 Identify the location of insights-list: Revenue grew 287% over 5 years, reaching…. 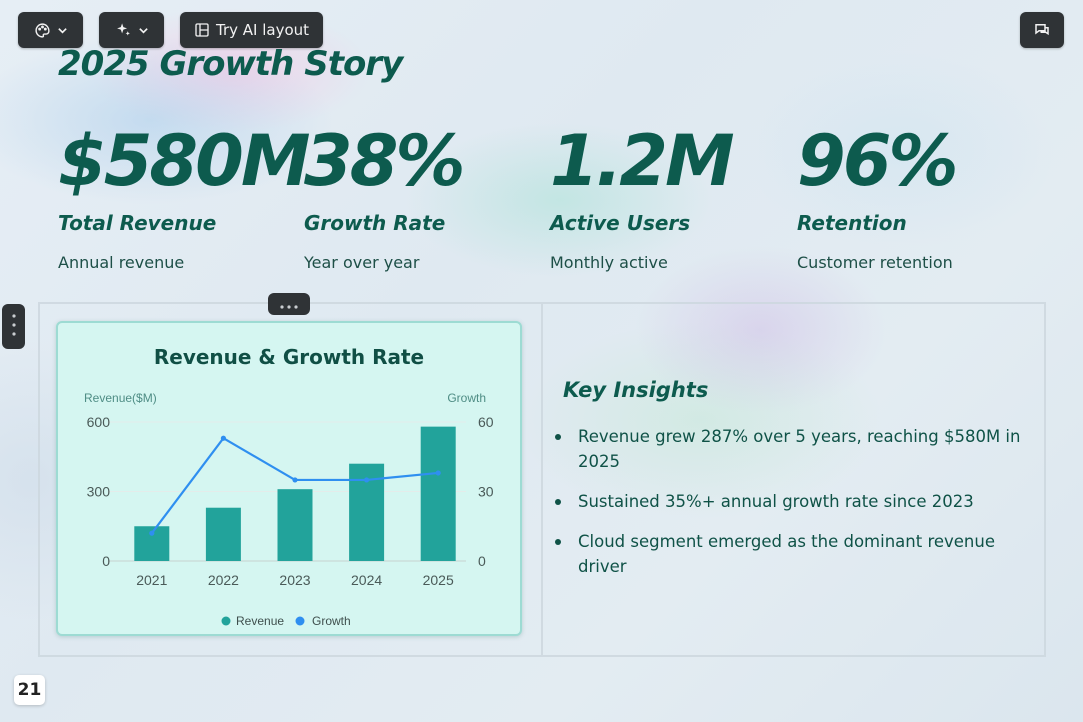
(788, 509).